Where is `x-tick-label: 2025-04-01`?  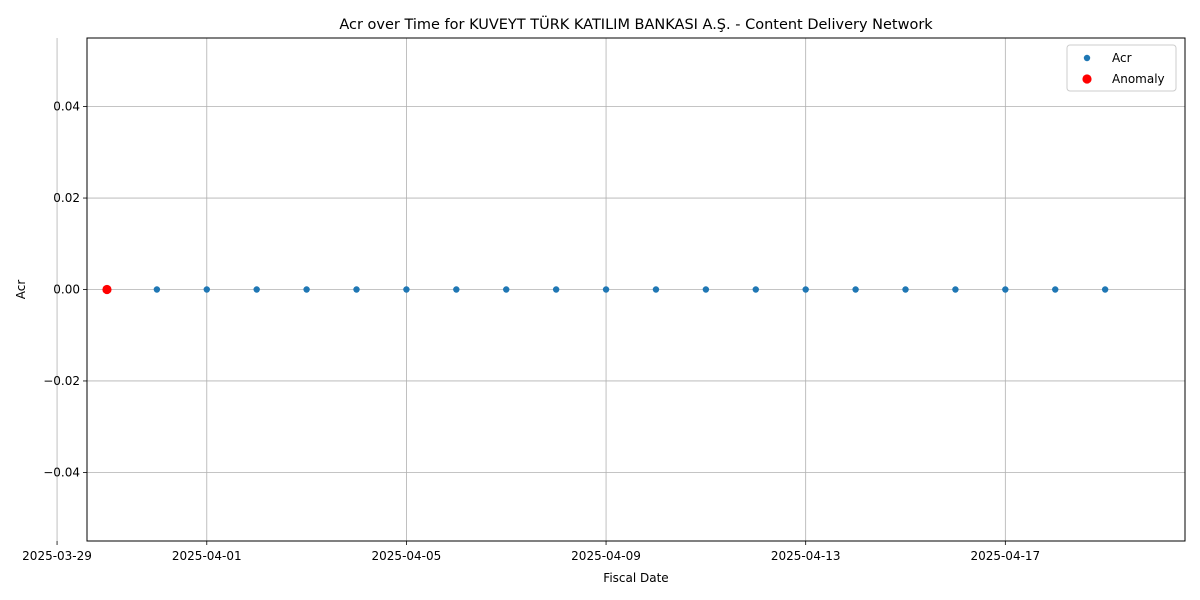
x-tick-label: 2025-04-01 is located at coordinates (207, 556).